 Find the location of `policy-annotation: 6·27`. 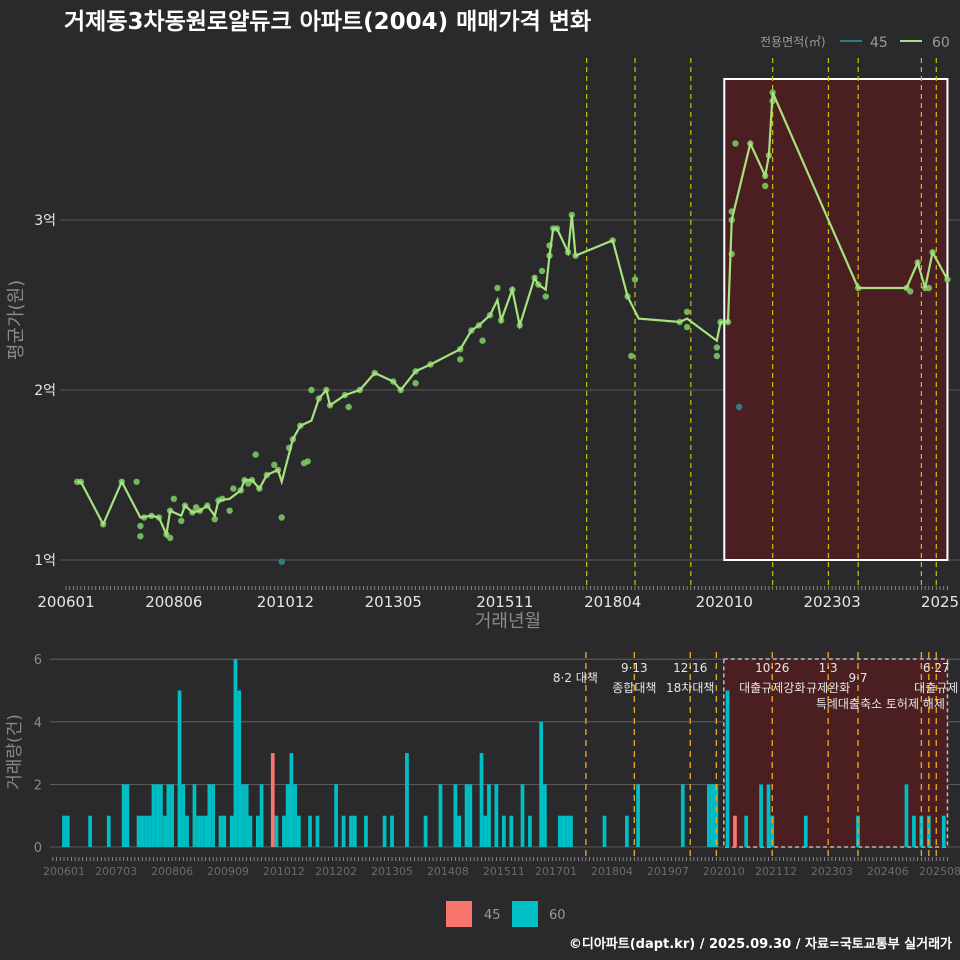

policy-annotation: 6·27 is located at coordinates (936, 668).